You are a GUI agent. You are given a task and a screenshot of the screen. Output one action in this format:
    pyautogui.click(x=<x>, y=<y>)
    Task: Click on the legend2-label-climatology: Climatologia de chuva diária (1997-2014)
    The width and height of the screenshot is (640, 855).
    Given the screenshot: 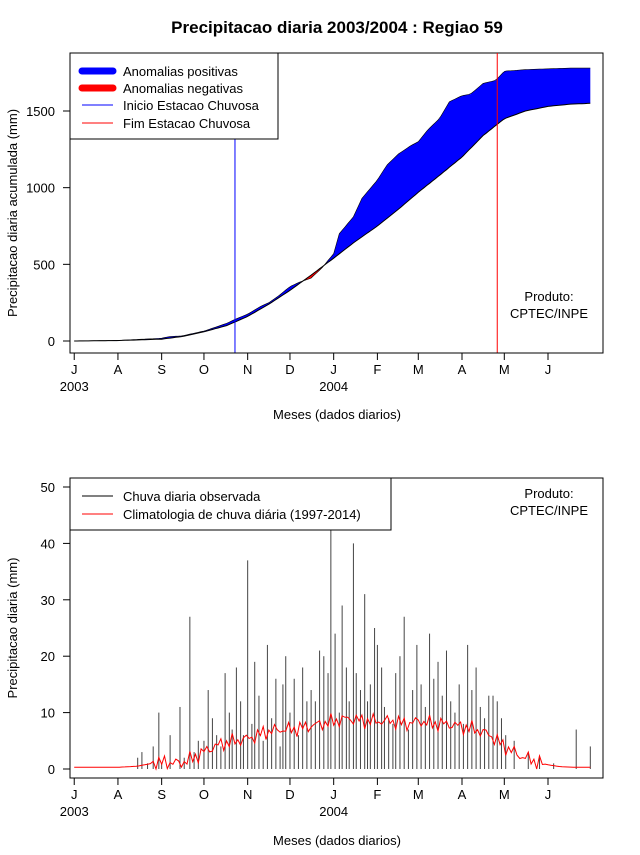 What is the action you would take?
    pyautogui.click(x=242, y=514)
    